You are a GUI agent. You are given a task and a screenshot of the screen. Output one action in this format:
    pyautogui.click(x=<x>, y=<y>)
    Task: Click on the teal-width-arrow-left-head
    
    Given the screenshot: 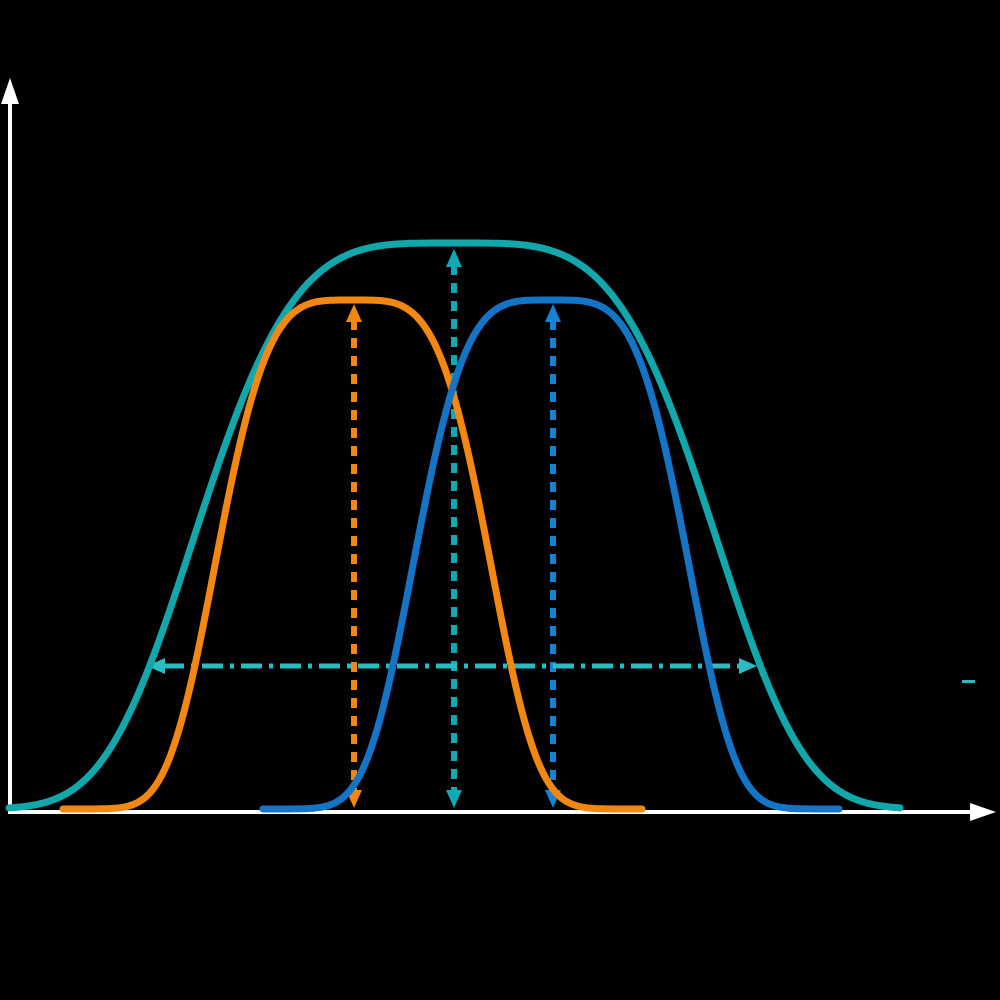 What is the action you would take?
    pyautogui.click(x=156, y=666)
    